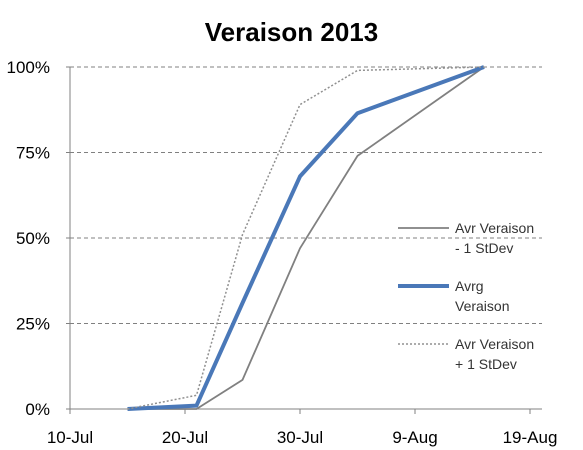  What do you see at coordinates (530, 437) in the screenshot?
I see `x-tick-label-4: 19-Aug` at bounding box center [530, 437].